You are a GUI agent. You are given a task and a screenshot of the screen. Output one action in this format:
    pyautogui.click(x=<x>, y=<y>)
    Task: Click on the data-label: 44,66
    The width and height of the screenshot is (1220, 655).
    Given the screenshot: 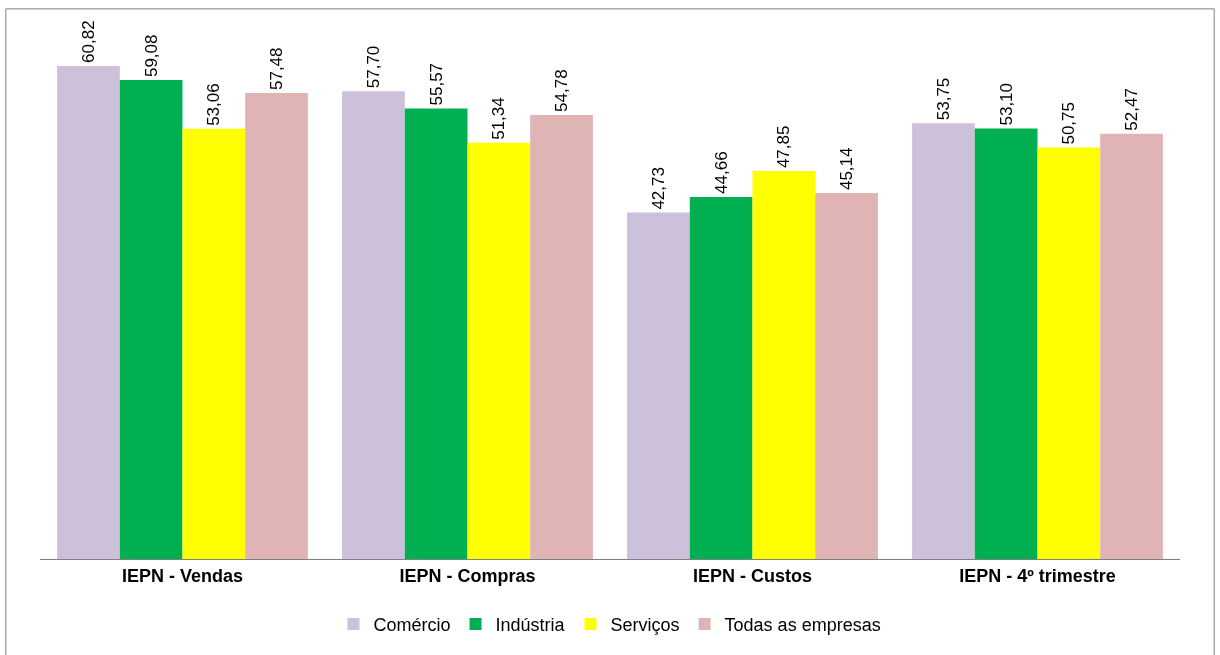 What is the action you would take?
    pyautogui.click(x=721, y=172)
    